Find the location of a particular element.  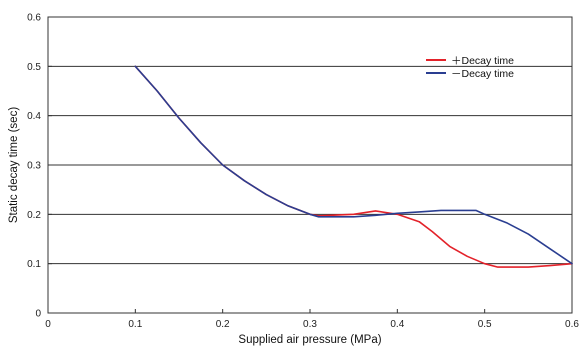

x-tick-label: 0.1 is located at coordinates (135, 324).